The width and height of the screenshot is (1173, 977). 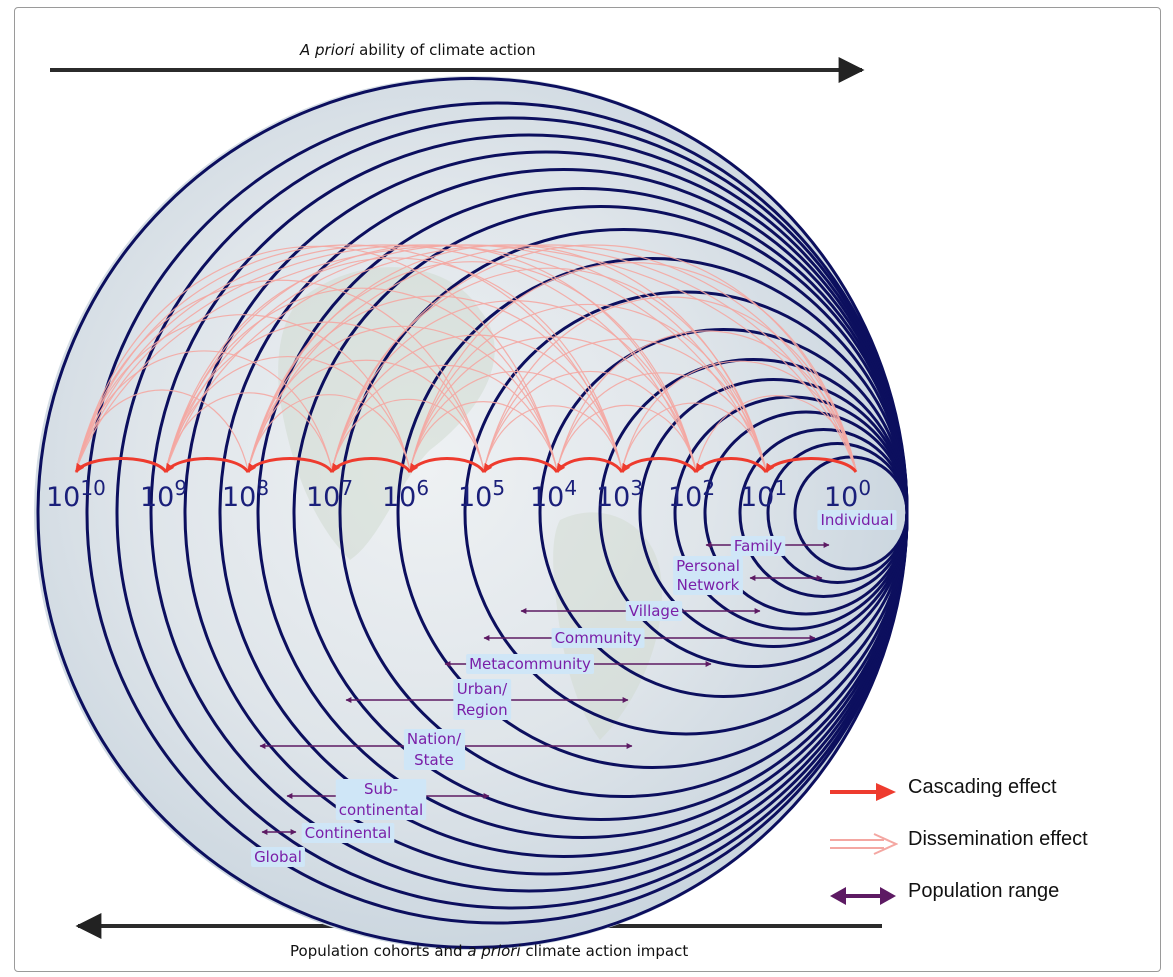 I want to click on legend-cascading: Cascading effect, so click(x=993, y=802).